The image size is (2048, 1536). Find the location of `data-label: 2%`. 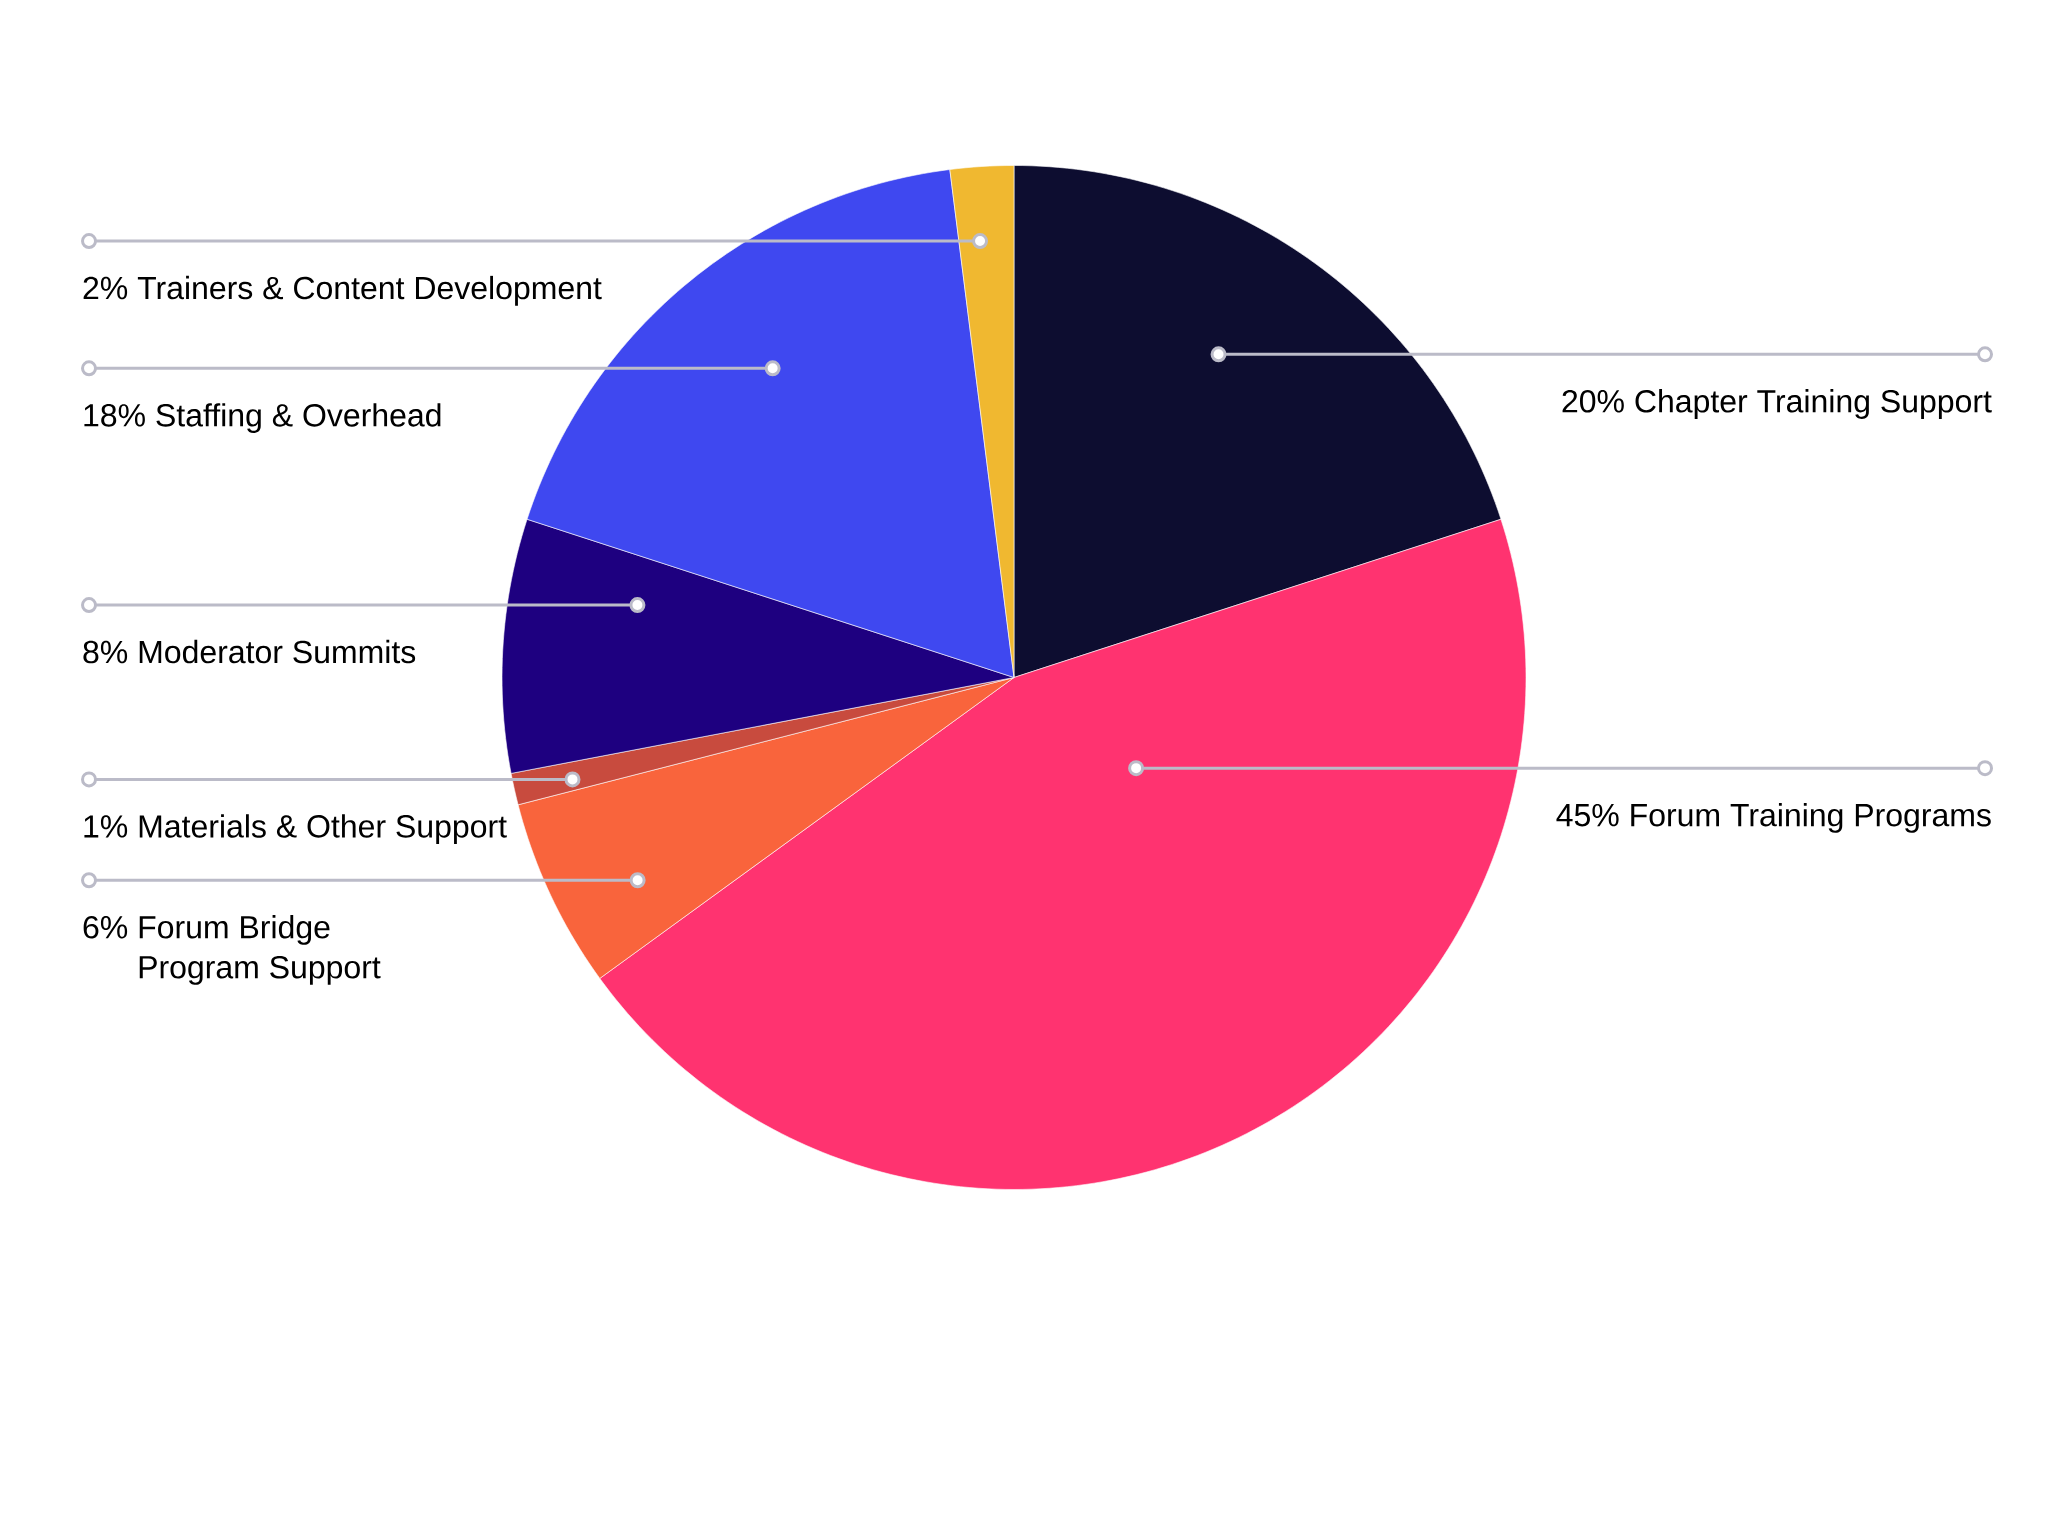

data-label: 2% is located at coordinates (105, 288).